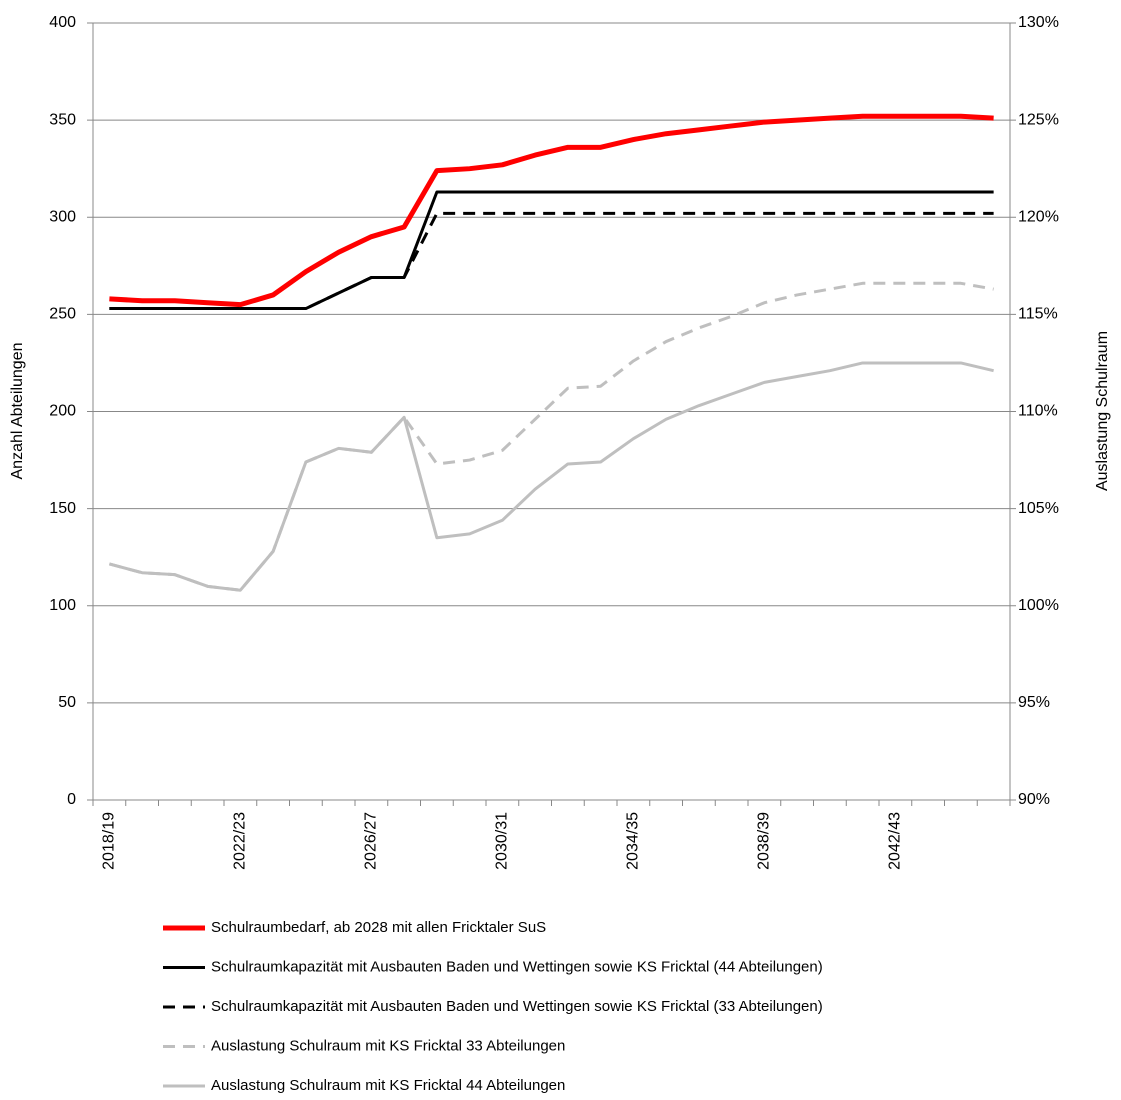  Describe the element at coordinates (62, 22) in the screenshot. I see `y-tick-label: 400` at that location.